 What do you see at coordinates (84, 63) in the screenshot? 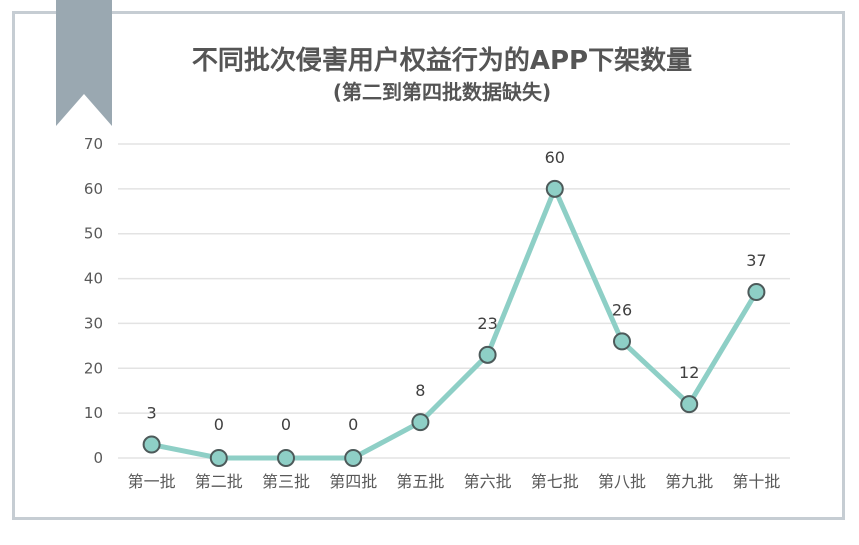
I see `bookmark-ribbon-icon` at bounding box center [84, 63].